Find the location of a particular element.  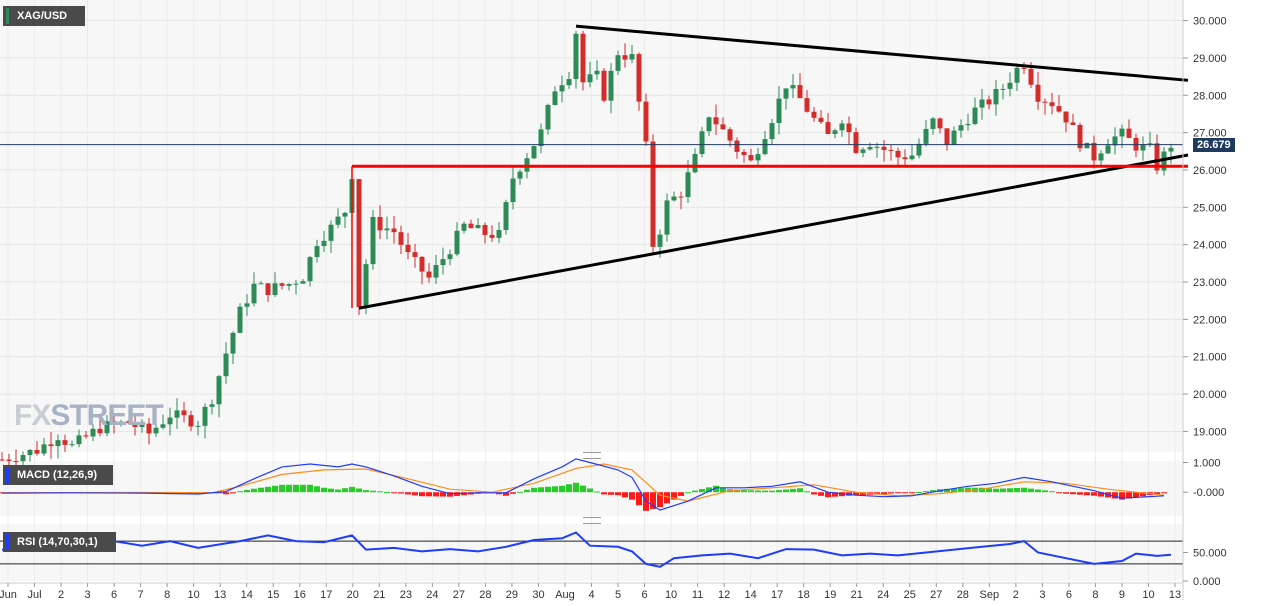

x-tick-label: Sep is located at coordinates (990, 595).